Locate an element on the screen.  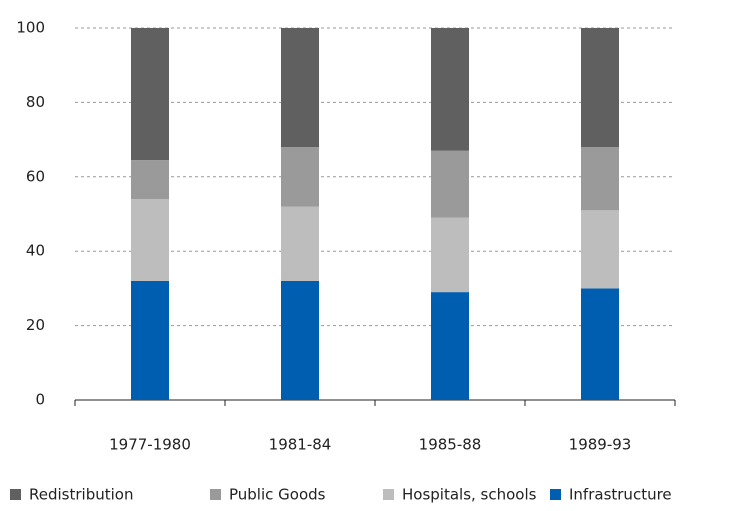
legend-label: Redistribution is located at coordinates (81, 495).